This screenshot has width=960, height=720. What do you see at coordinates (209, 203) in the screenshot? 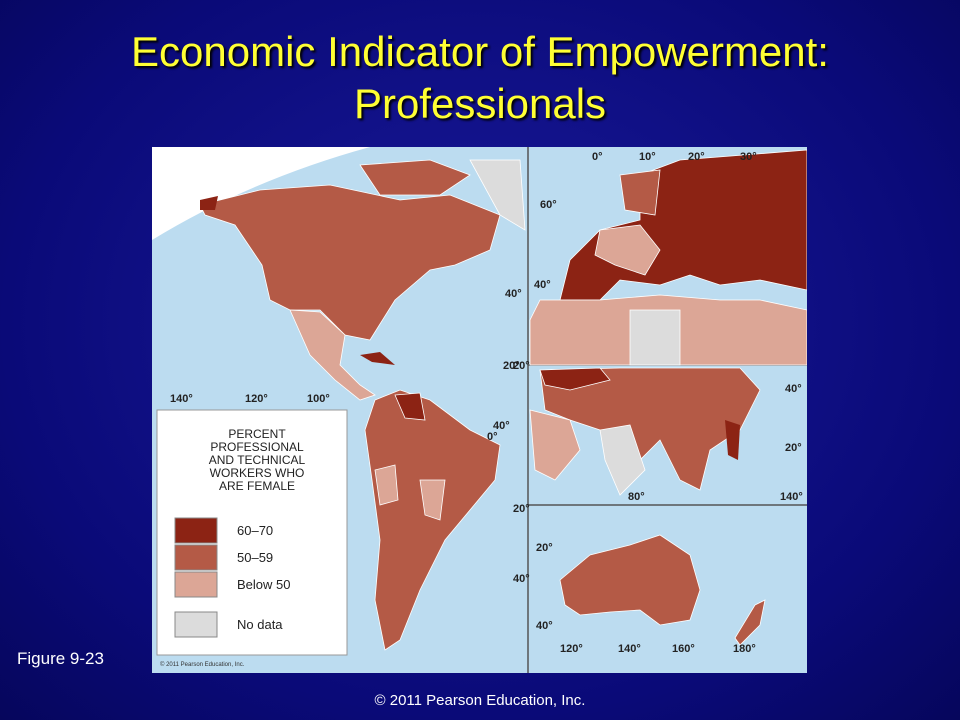
I see `alaska-tip` at bounding box center [209, 203].